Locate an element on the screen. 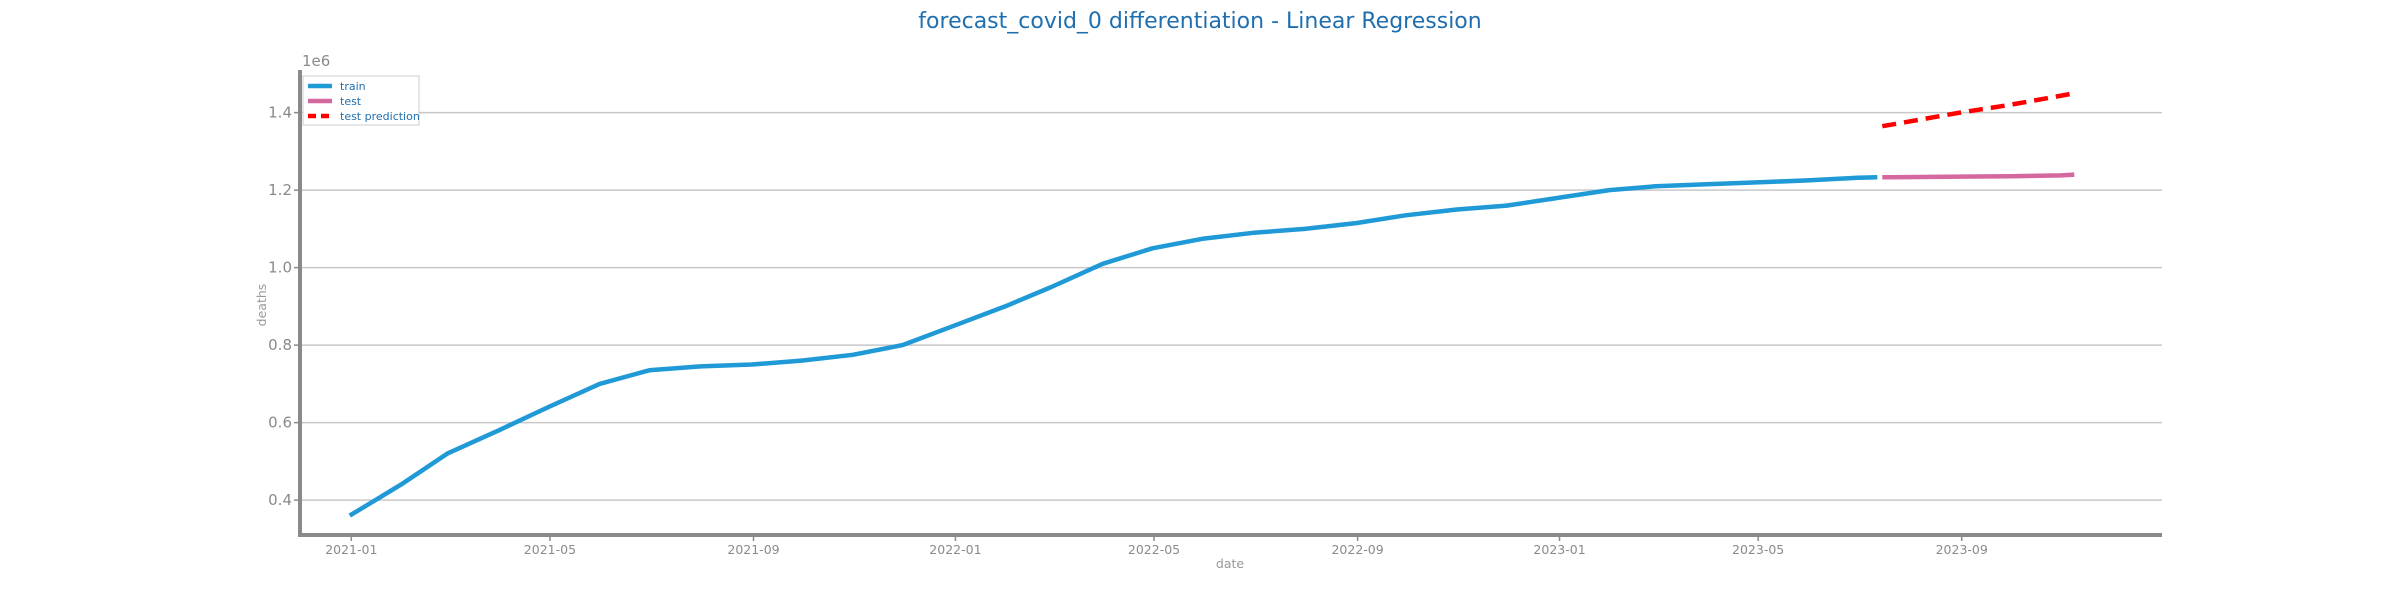 The width and height of the screenshot is (2400, 600). y-tick-label: 1.2 is located at coordinates (280, 190).